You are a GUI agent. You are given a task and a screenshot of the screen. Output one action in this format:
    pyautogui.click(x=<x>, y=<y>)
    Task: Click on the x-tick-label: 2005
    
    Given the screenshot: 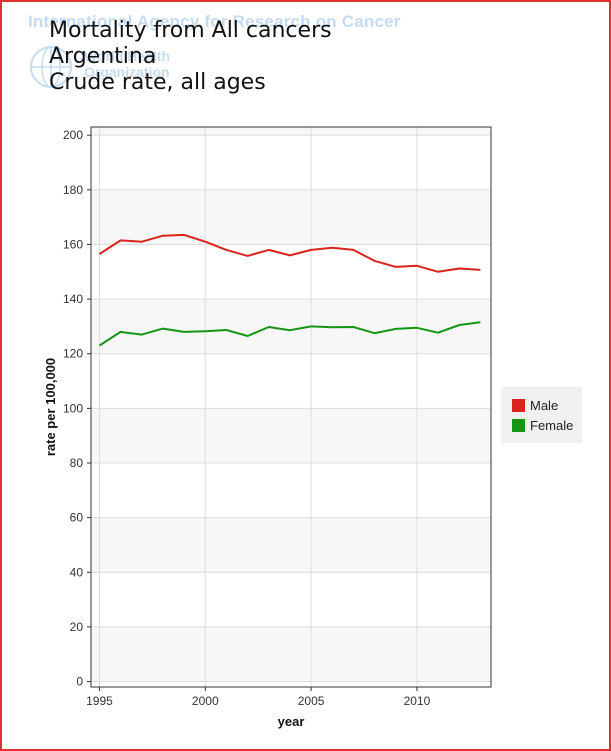 What is the action you would take?
    pyautogui.click(x=311, y=701)
    